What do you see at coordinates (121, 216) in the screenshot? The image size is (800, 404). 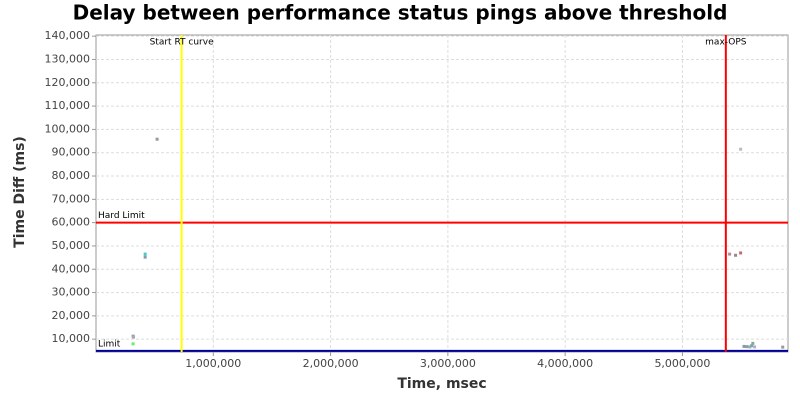 I see `reference-label: Hard Limit` at bounding box center [121, 216].